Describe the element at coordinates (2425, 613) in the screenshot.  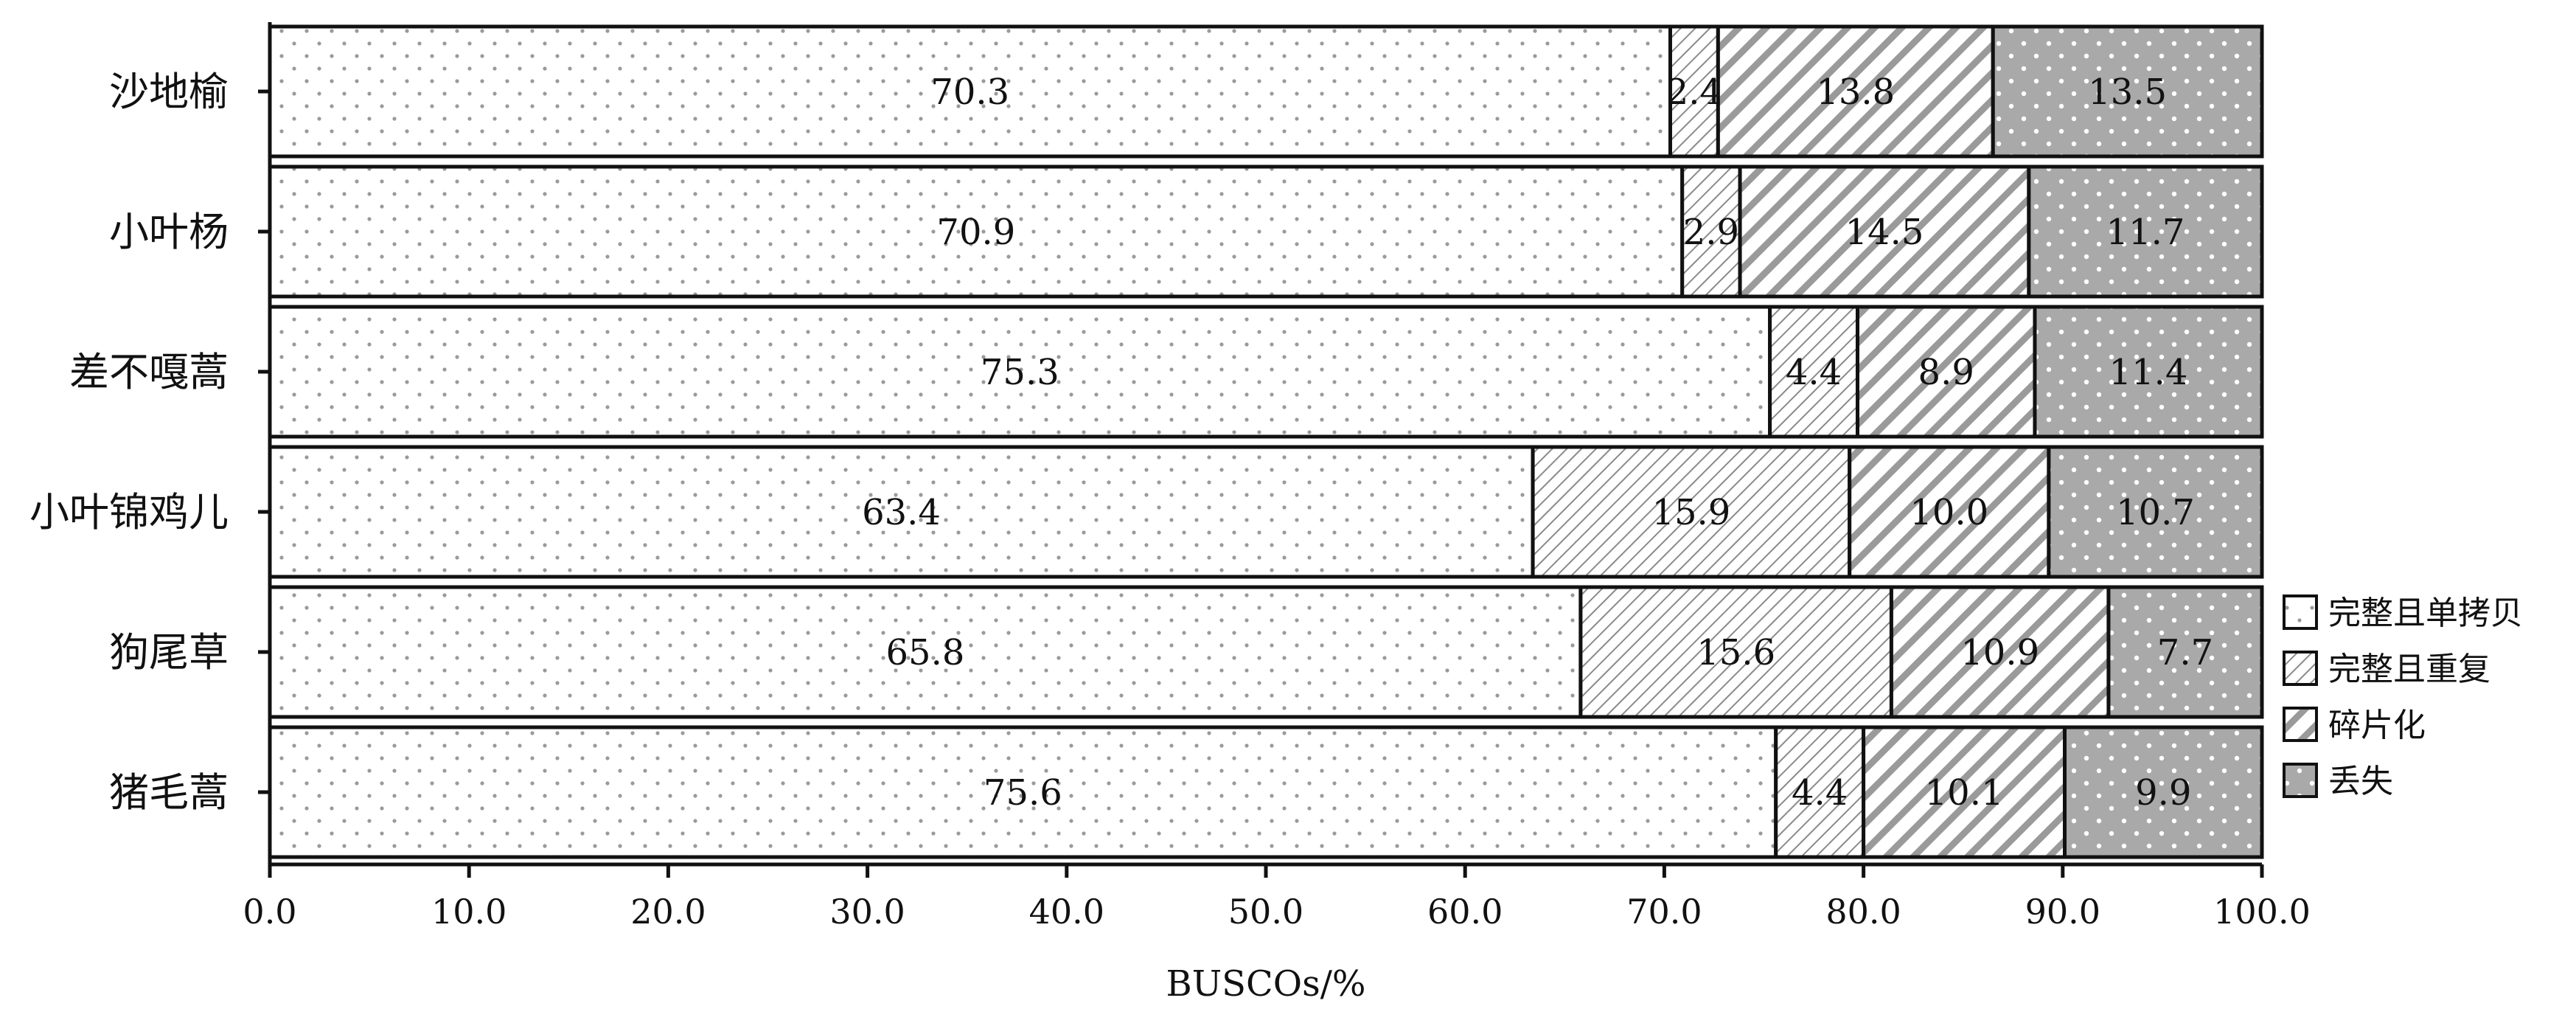
I see `legend-label: 完整且单拷贝` at that location.